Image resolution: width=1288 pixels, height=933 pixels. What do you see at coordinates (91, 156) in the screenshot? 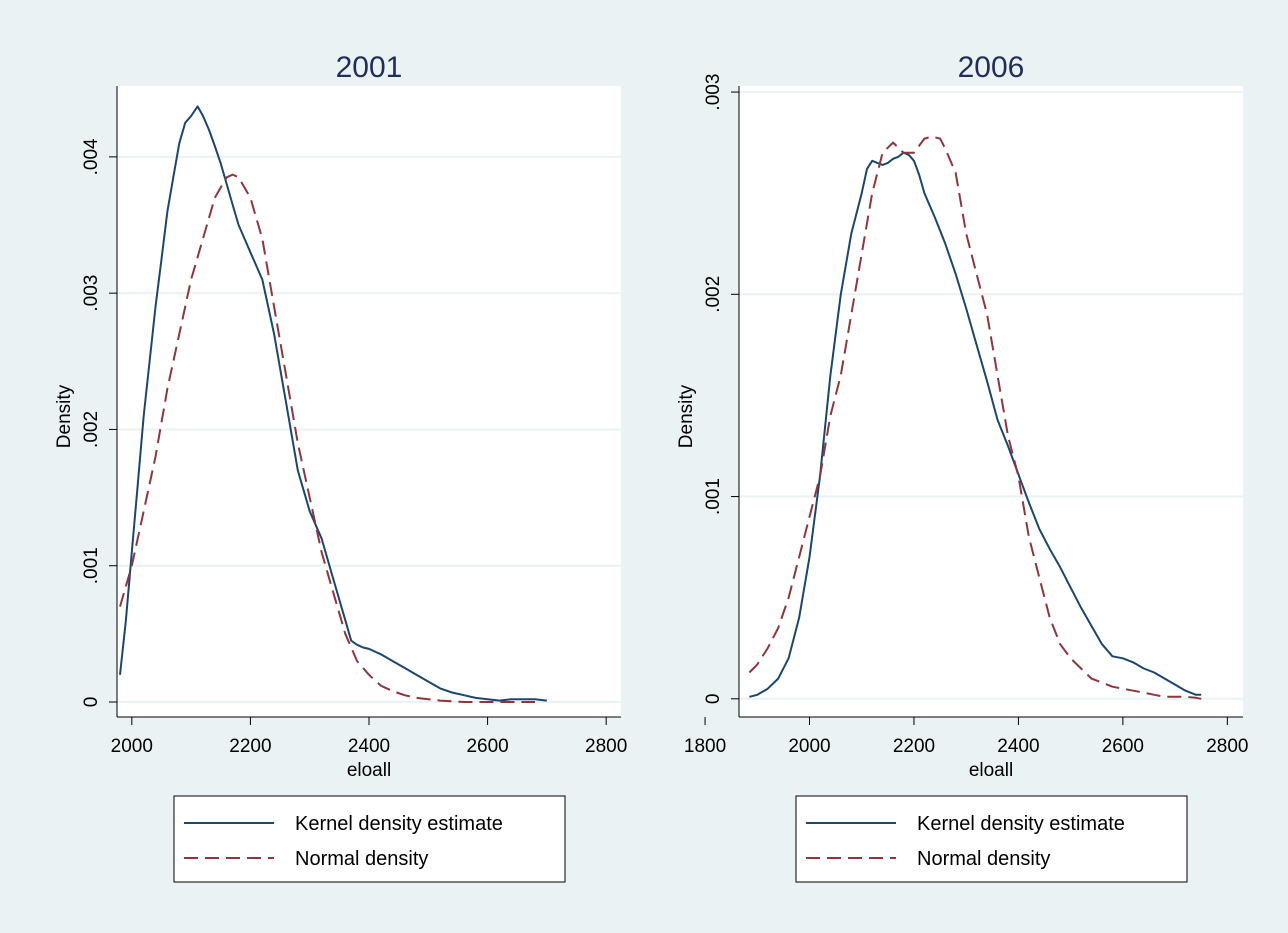
I see `y-tick-label: .004` at bounding box center [91, 156].